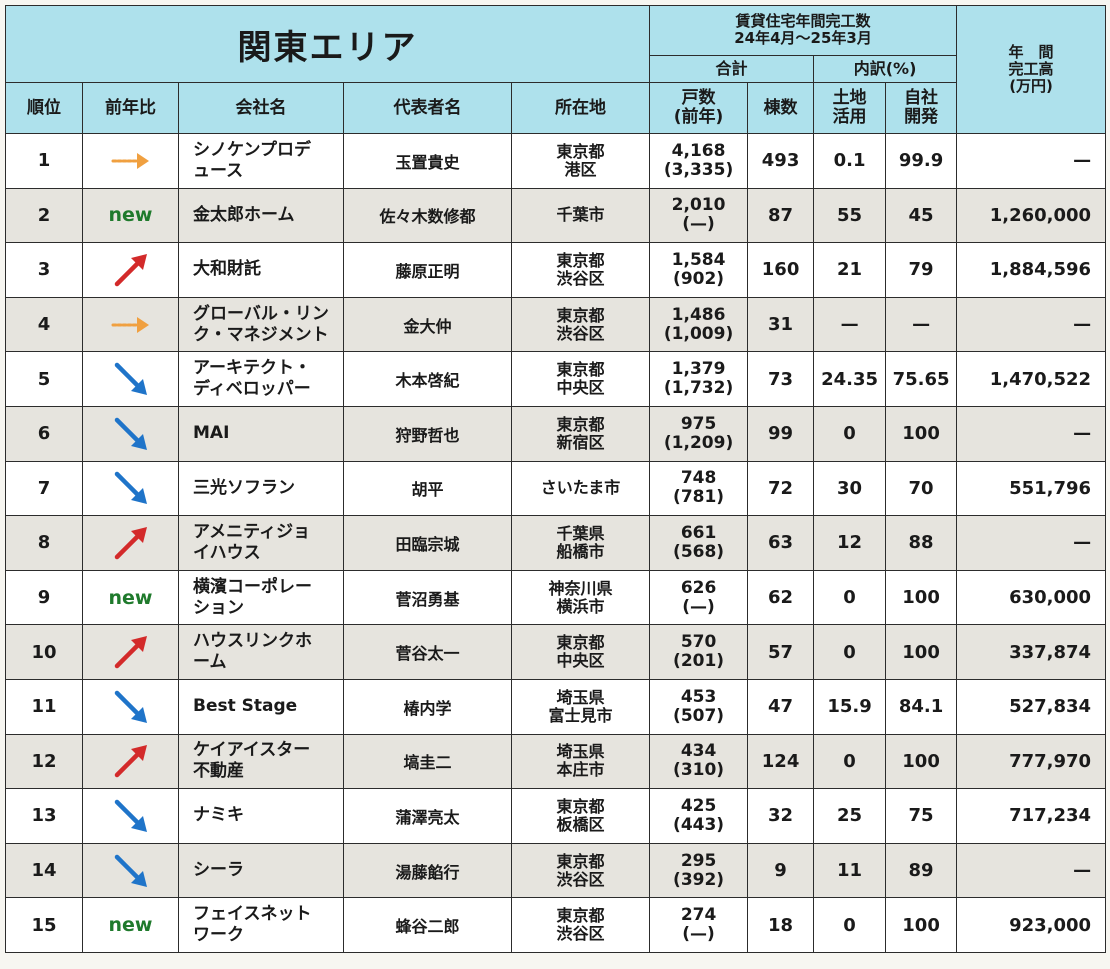  What do you see at coordinates (261, 334) in the screenshot?
I see `company-name-line2: ク・マネジメント` at bounding box center [261, 334].